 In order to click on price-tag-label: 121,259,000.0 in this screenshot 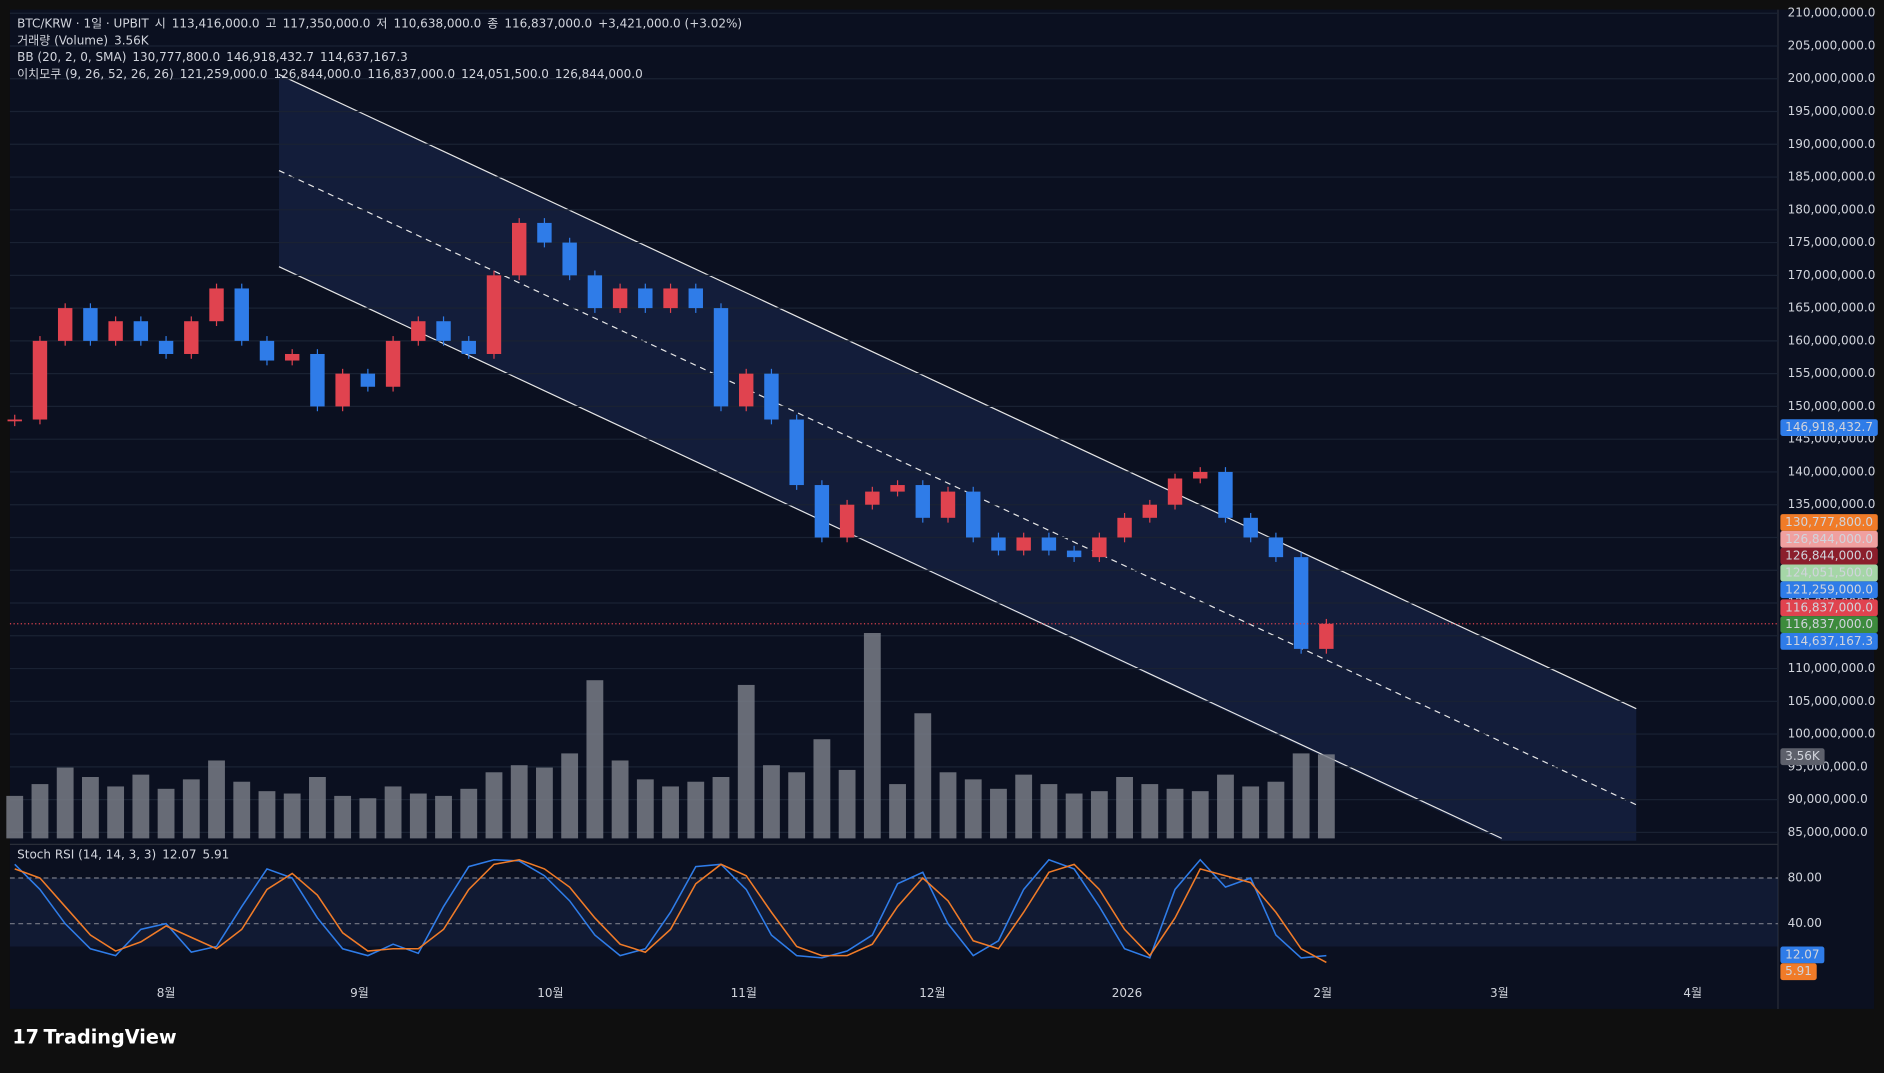, I will do `click(1829, 589)`.